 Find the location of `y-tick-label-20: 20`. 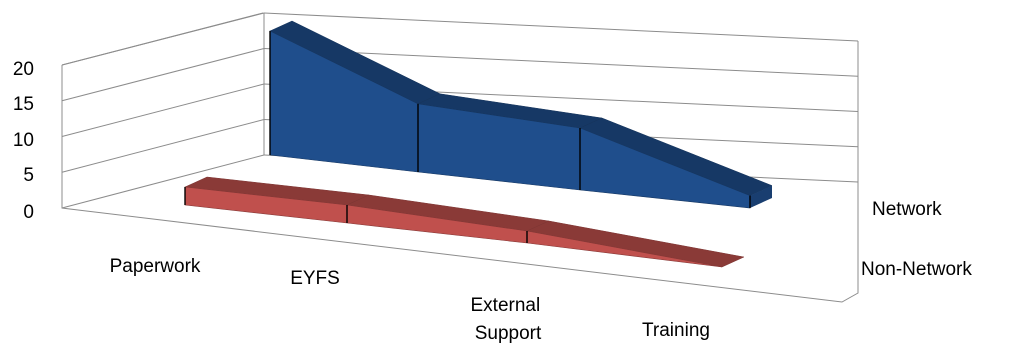

y-tick-label-20: 20 is located at coordinates (23, 69).